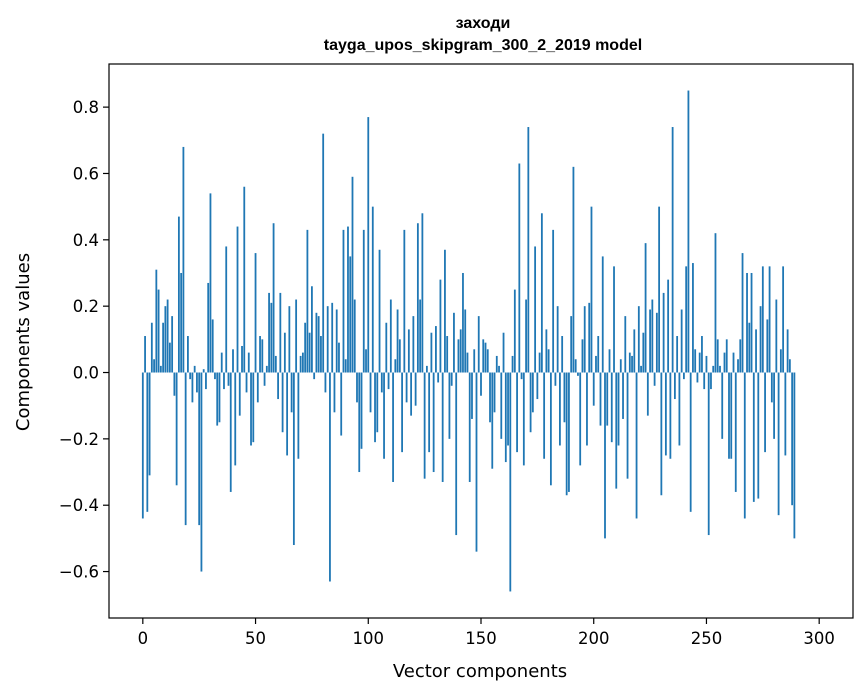 The image size is (867, 696). I want to click on y-tick-label: 0.8, so click(86, 107).